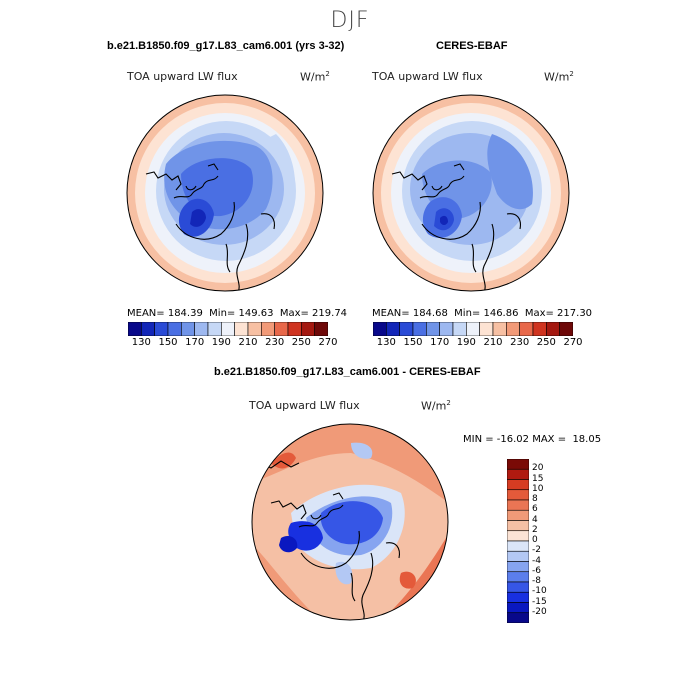 The height and width of the screenshot is (700, 700). I want to click on panel2-title: CERES-EBAF, so click(472, 46).